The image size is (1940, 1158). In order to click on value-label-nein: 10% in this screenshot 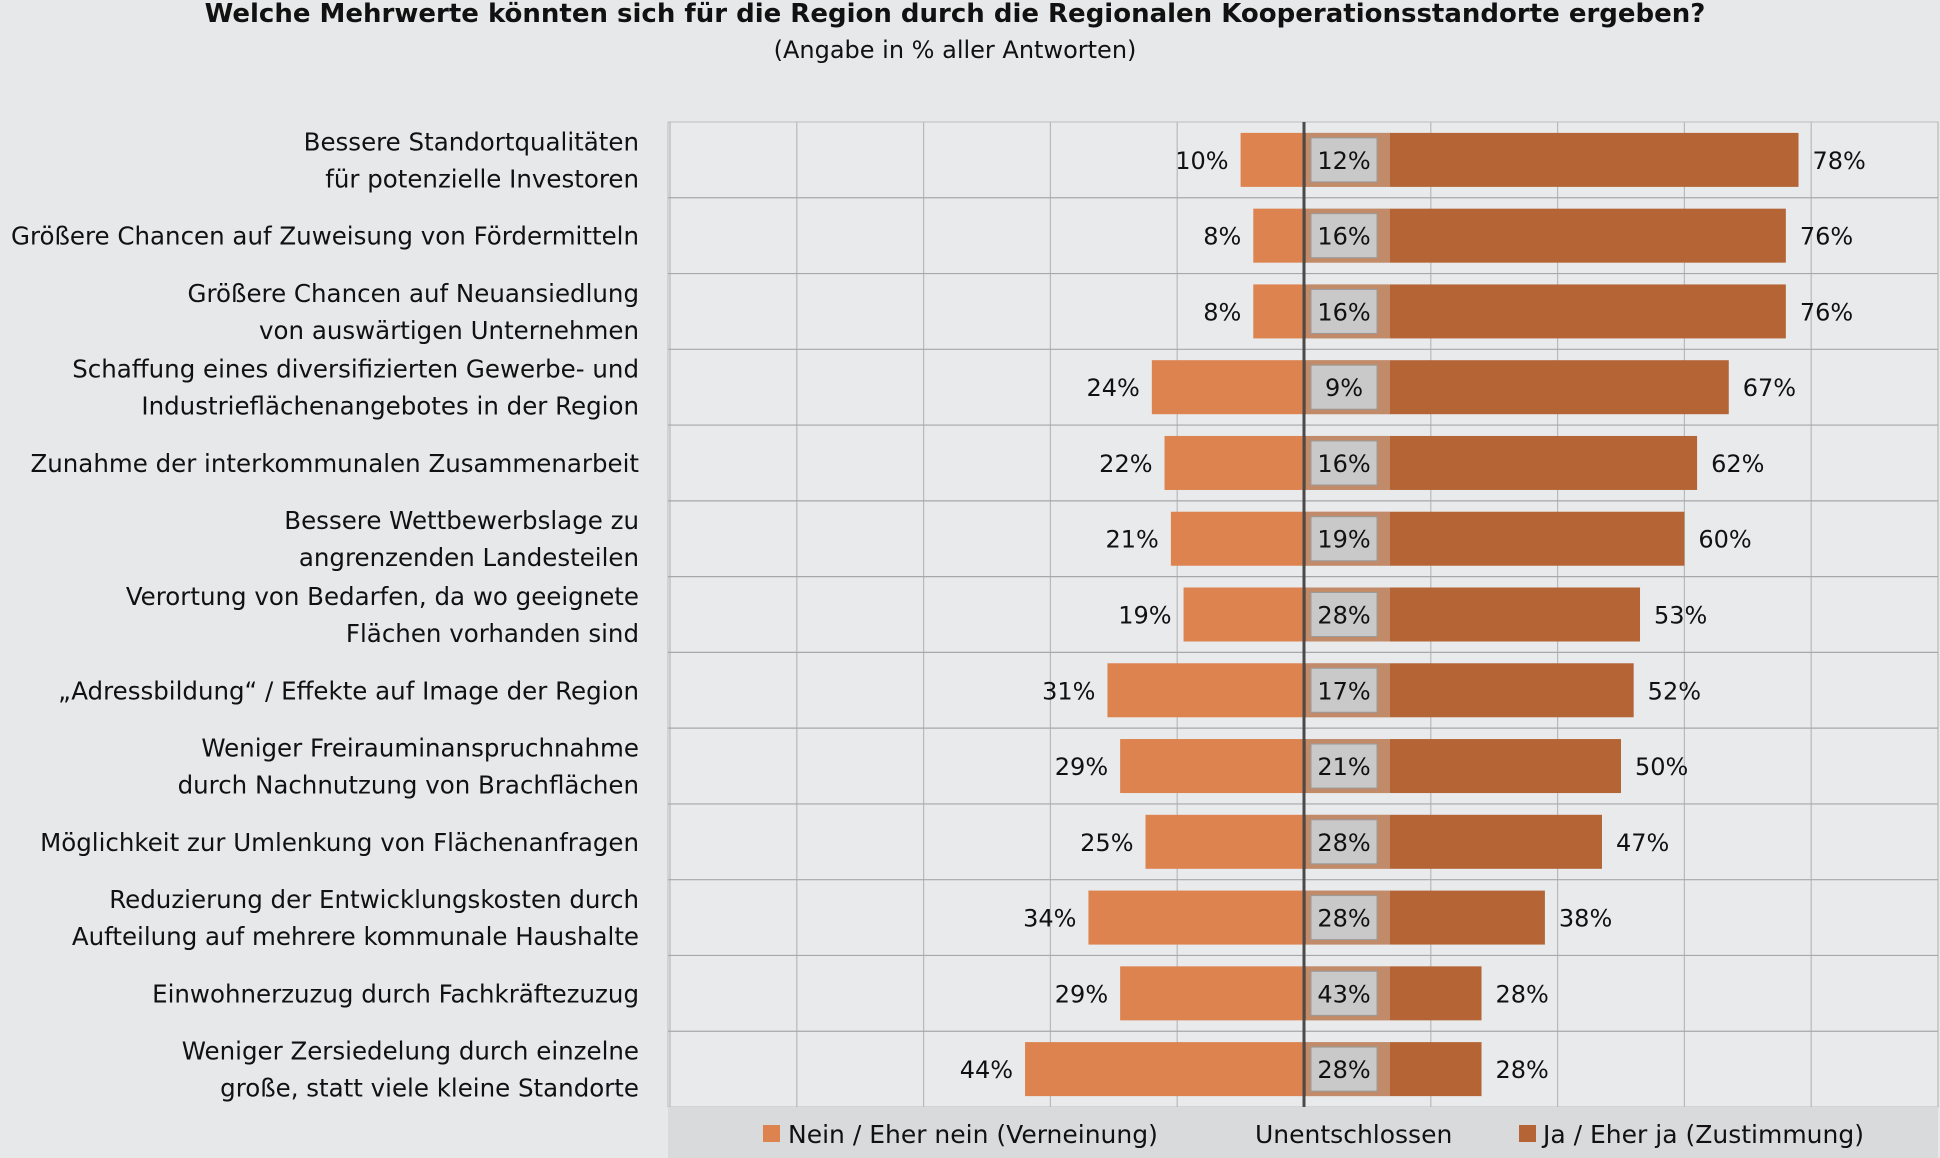, I will do `click(1201, 161)`.